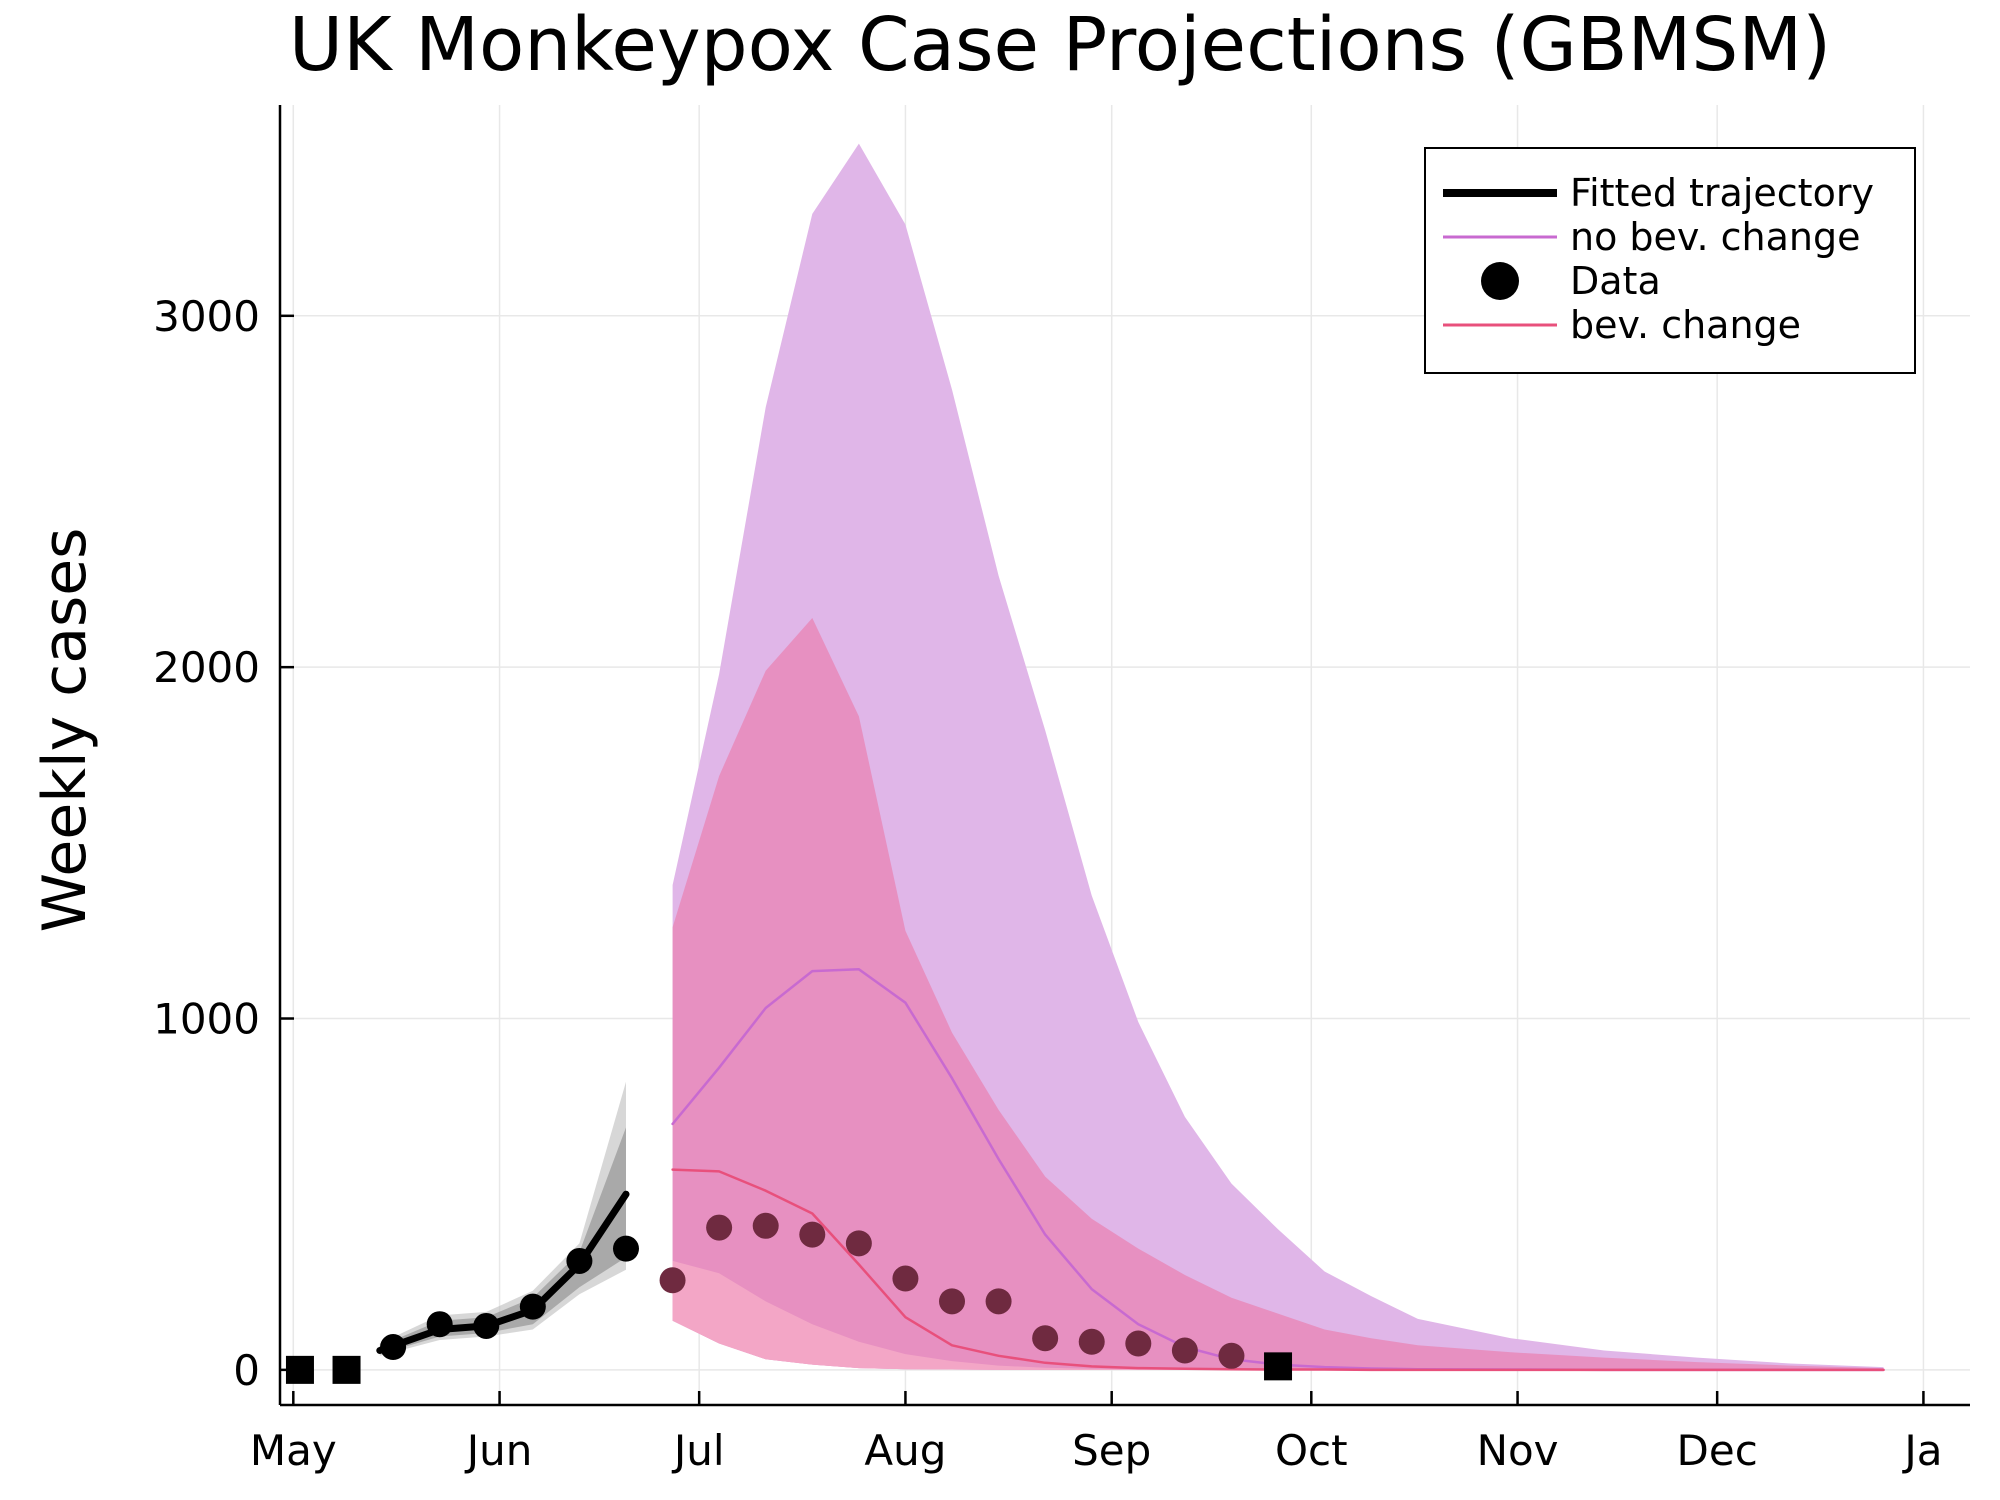 This screenshot has height=1500, width=2000. What do you see at coordinates (1685, 325) in the screenshot?
I see `legend-label: bev. change` at bounding box center [1685, 325].